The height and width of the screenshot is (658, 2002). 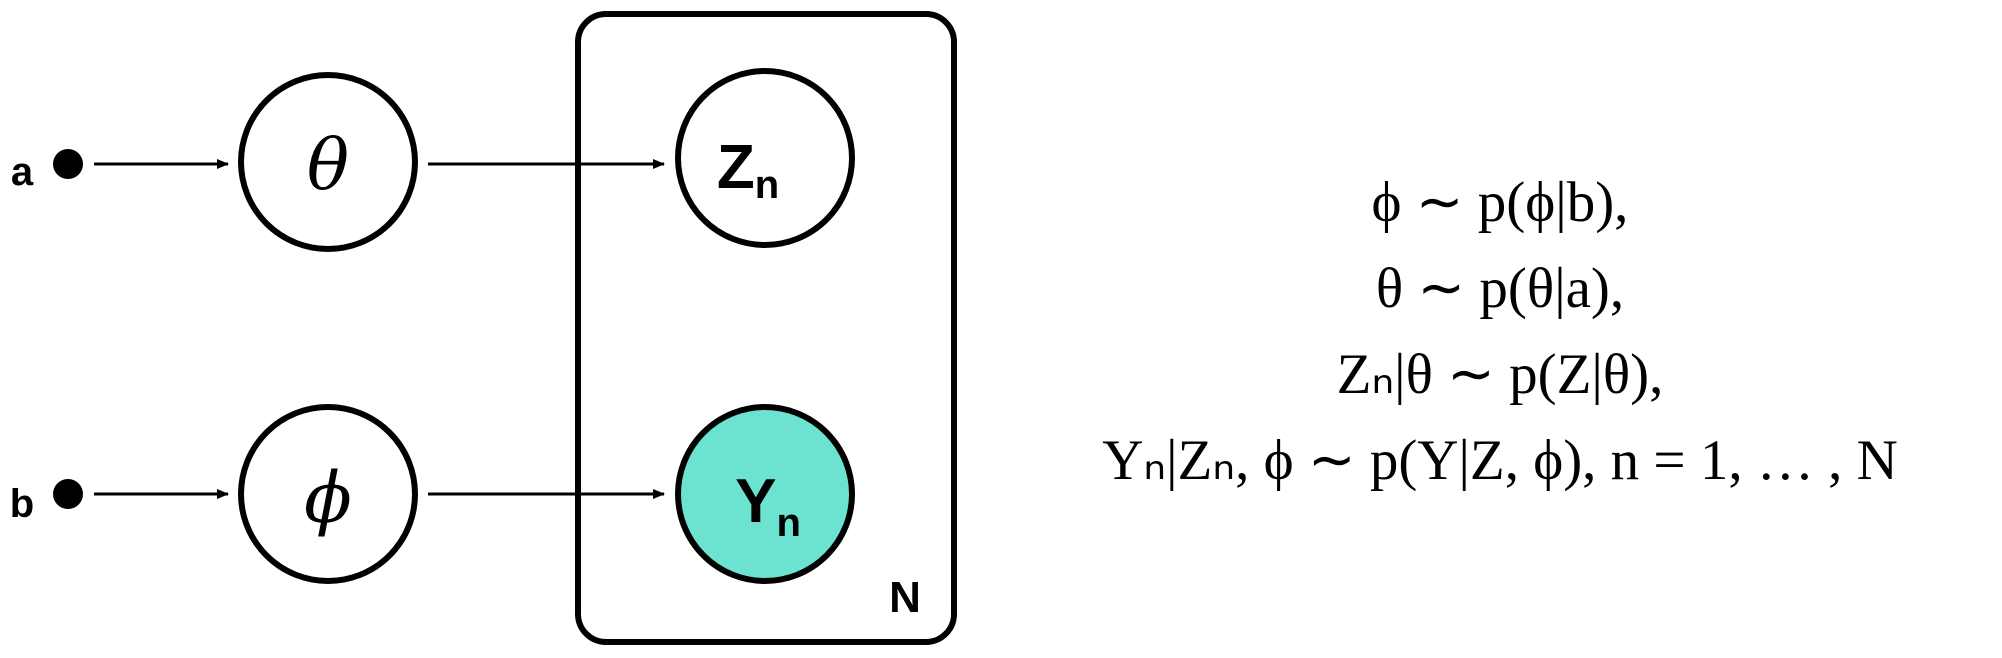 I want to click on y-node, so click(x=765, y=494).